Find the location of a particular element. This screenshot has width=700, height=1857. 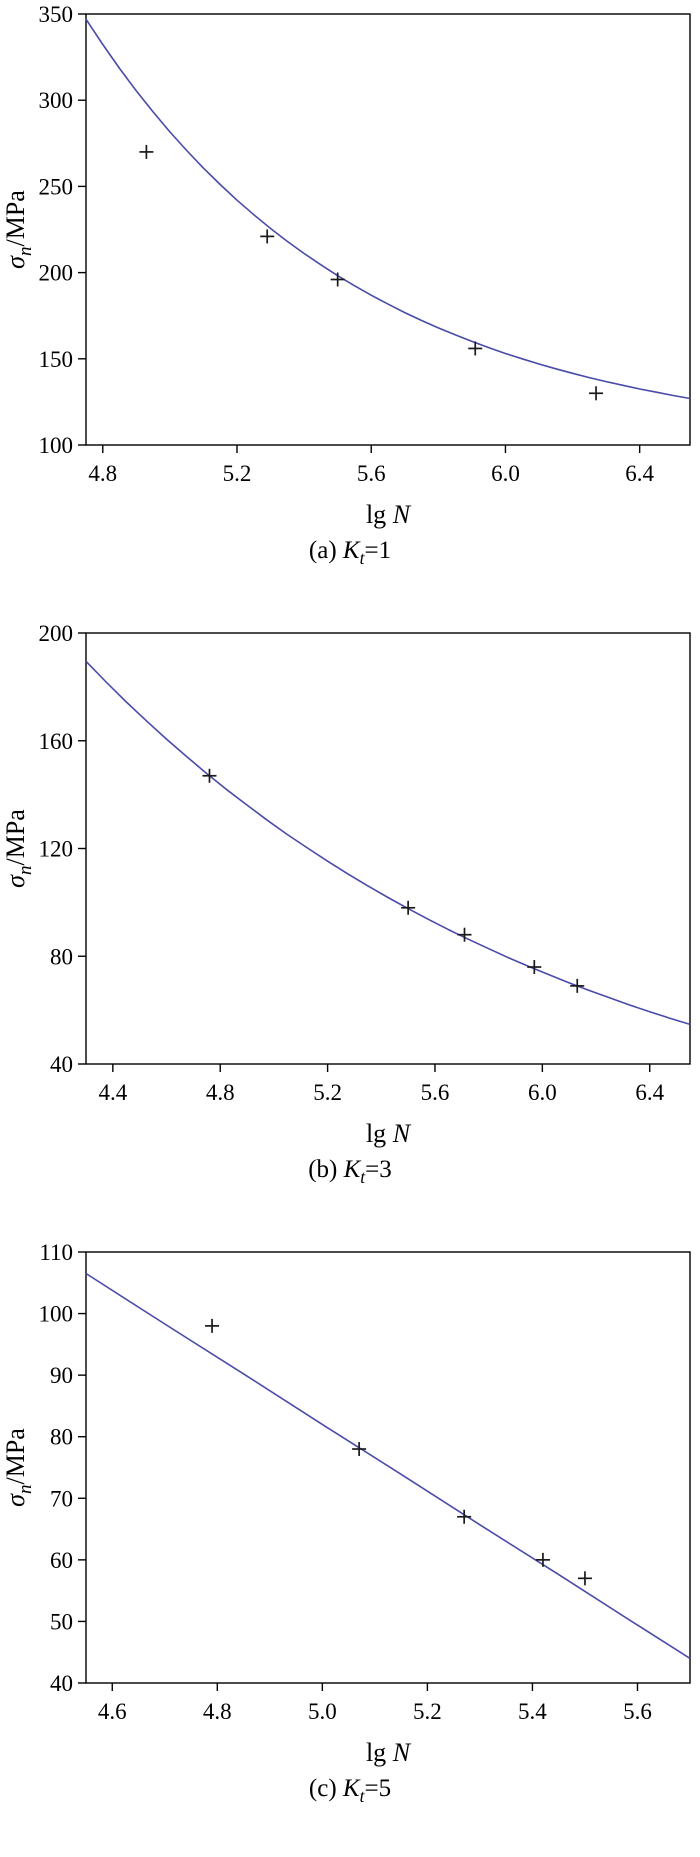

chart-caption-a: (a) Kt=1 is located at coordinates (350, 552).